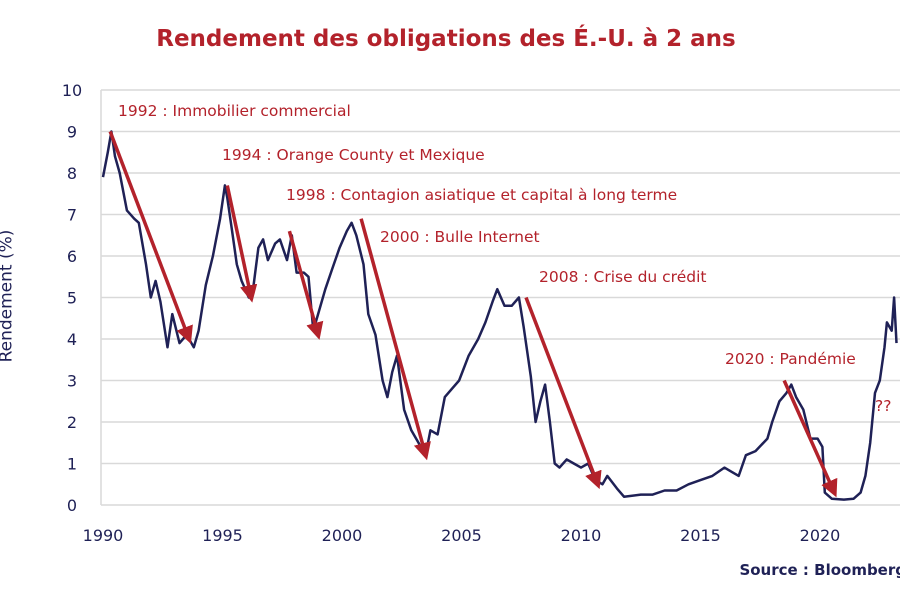 This screenshot has height=600, width=900. What do you see at coordinates (819, 570) in the screenshot?
I see `source-note: Source : Bloomberg` at bounding box center [819, 570].